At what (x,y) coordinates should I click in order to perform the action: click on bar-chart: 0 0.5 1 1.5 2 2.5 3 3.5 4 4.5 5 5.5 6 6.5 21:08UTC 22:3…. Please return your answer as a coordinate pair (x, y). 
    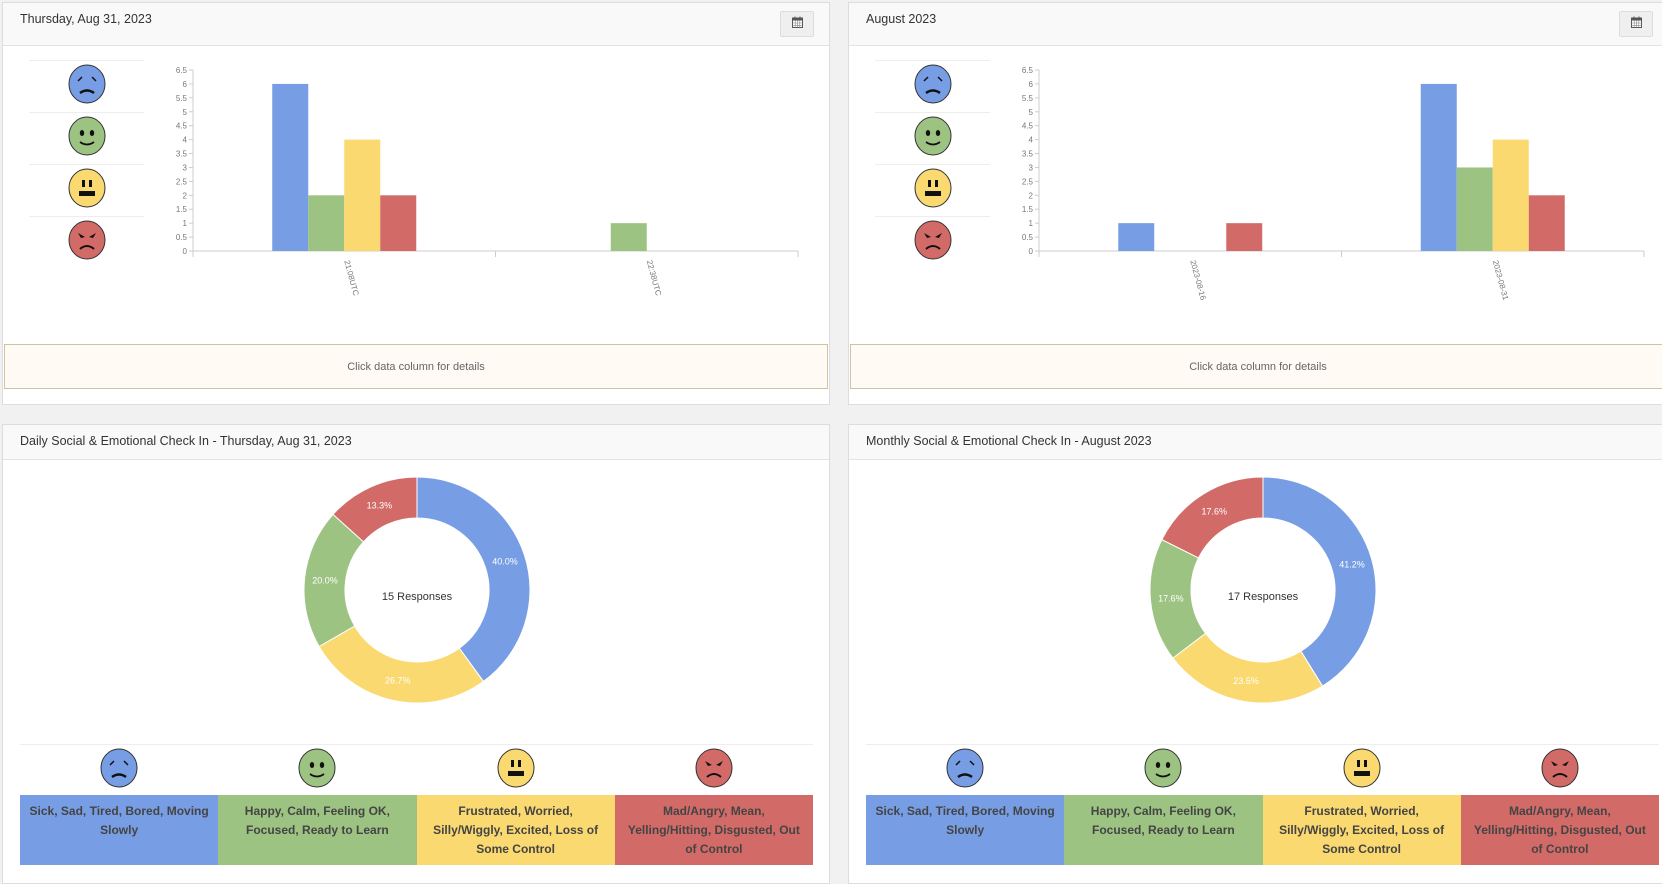
    Looking at the image, I should click on (483, 188).